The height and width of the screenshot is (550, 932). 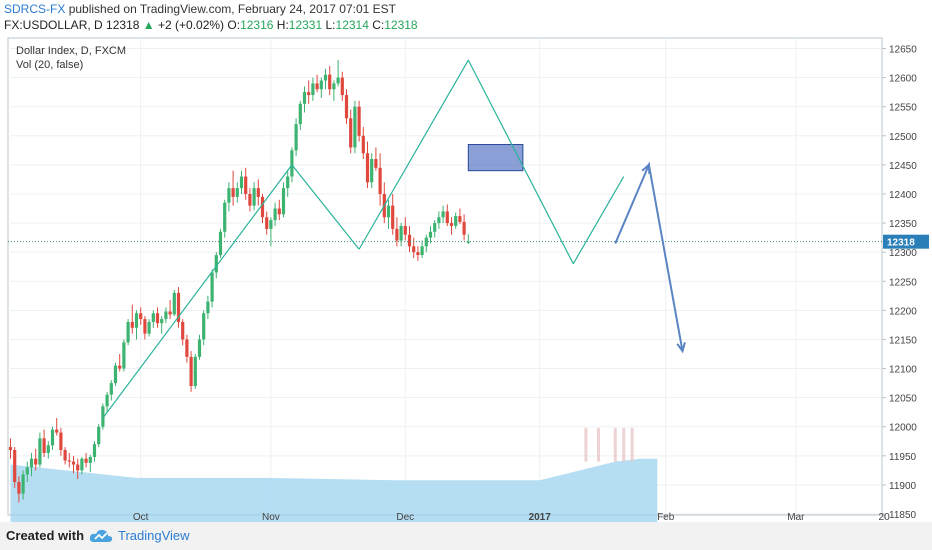 What do you see at coordinates (401, 25) in the screenshot?
I see `close-value: 12318` at bounding box center [401, 25].